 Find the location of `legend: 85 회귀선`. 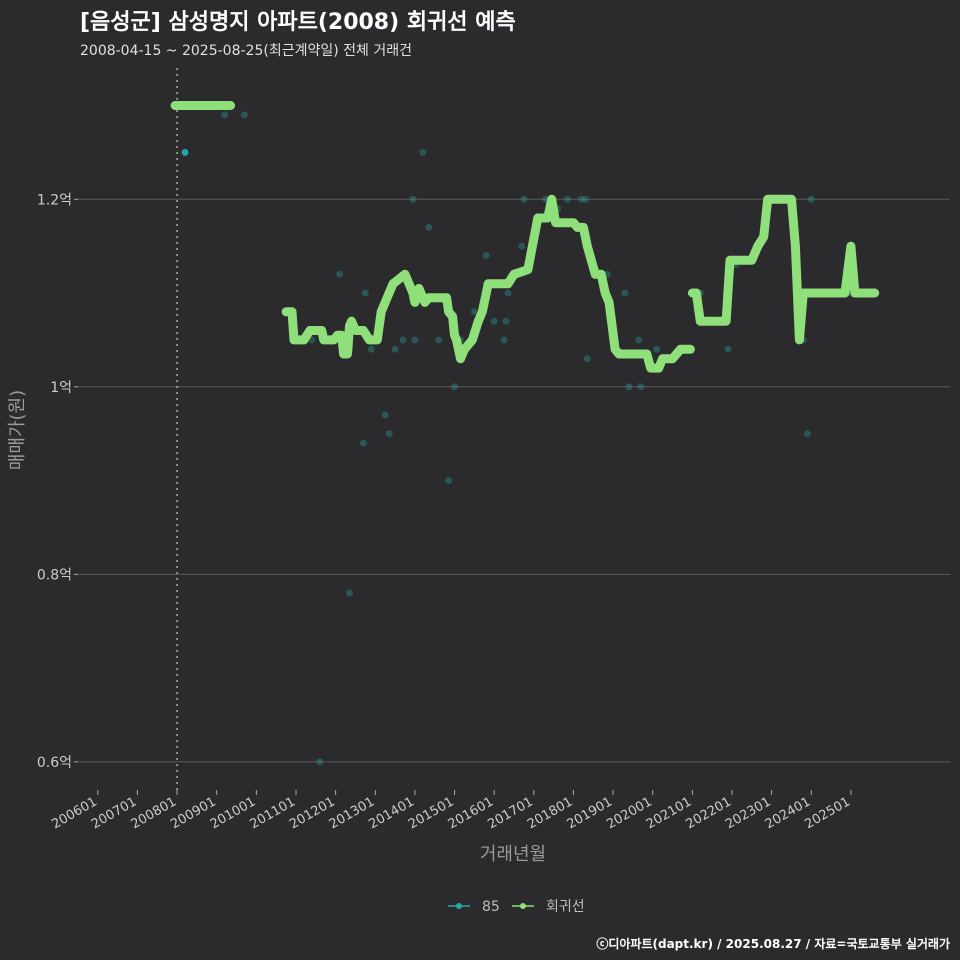

legend: 85 회귀선 is located at coordinates (516, 907).